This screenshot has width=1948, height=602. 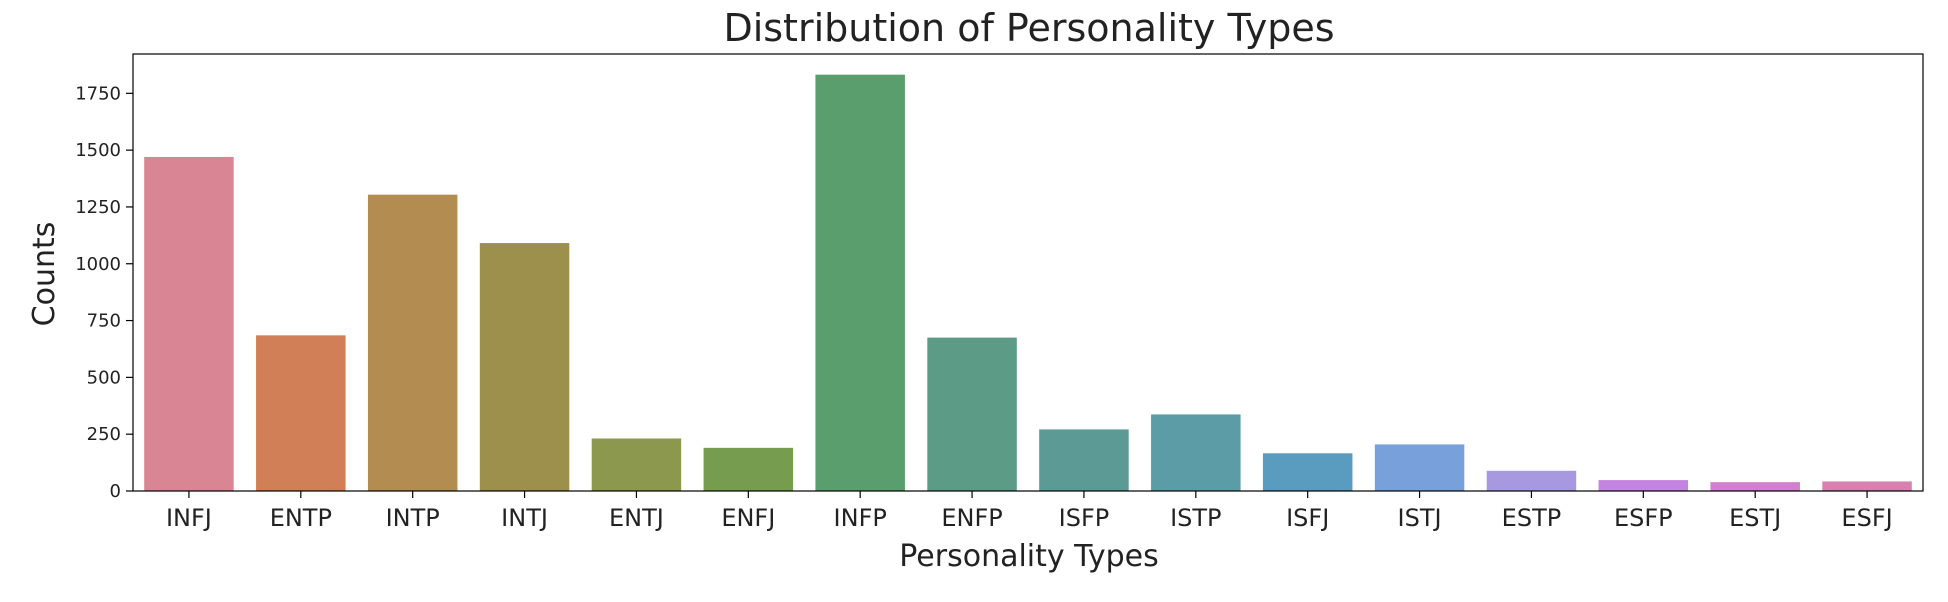 I want to click on x-tick-label: ENTP, so click(x=301, y=518).